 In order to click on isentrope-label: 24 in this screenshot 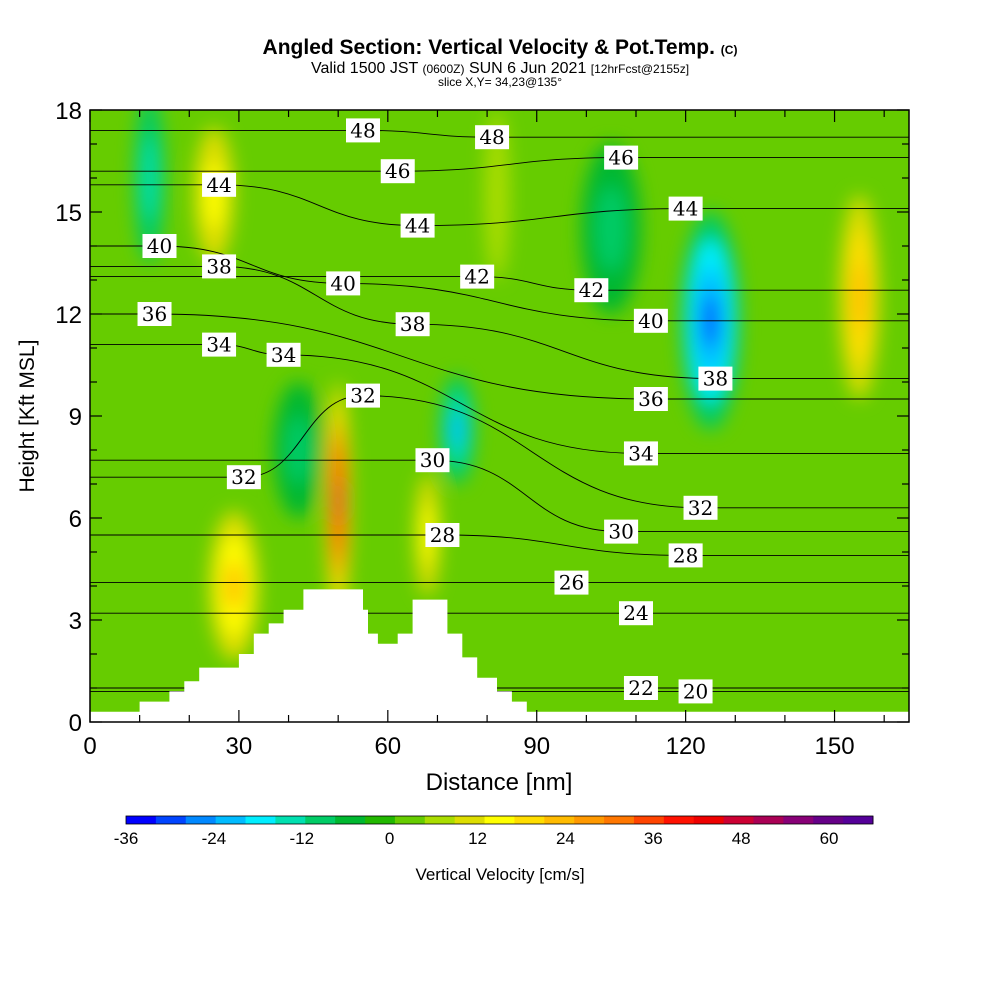, I will do `click(636, 613)`.